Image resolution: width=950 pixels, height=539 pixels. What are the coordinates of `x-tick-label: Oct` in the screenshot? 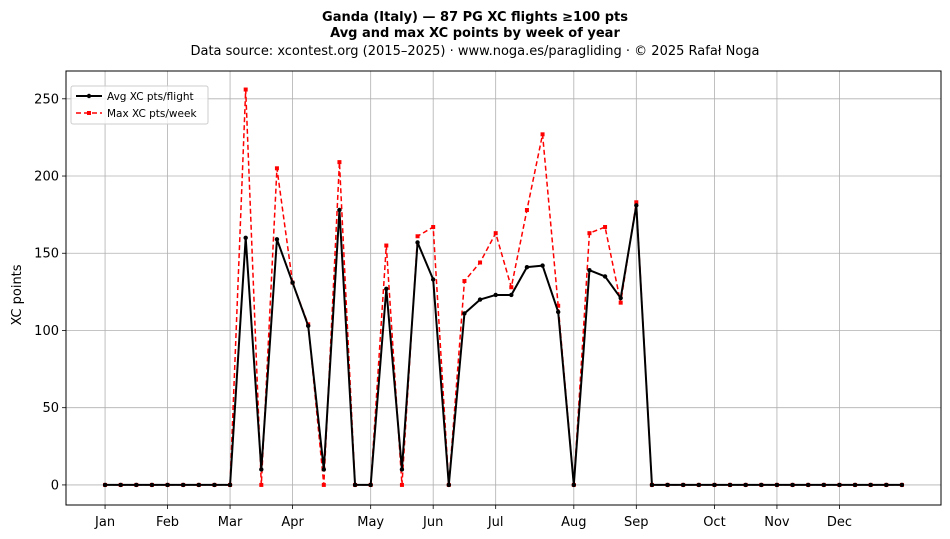 It's located at (714, 522).